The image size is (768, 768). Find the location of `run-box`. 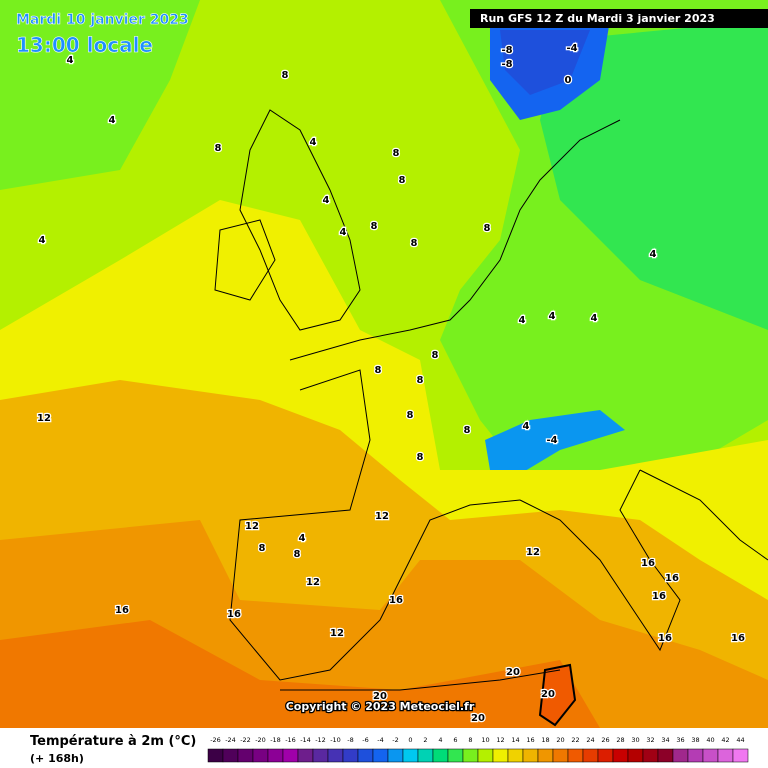

run-box is located at coordinates (619, 18).